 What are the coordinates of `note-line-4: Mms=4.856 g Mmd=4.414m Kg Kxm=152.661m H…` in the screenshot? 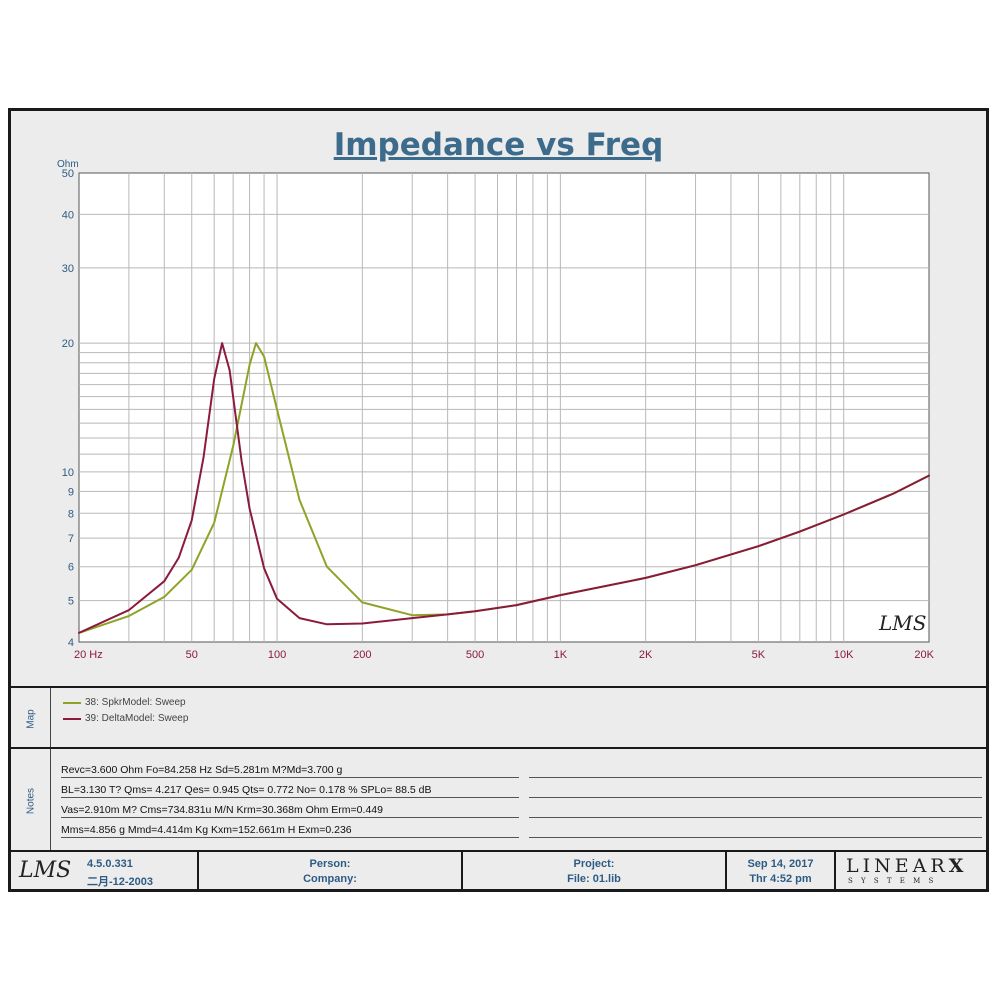 It's located at (290, 830).